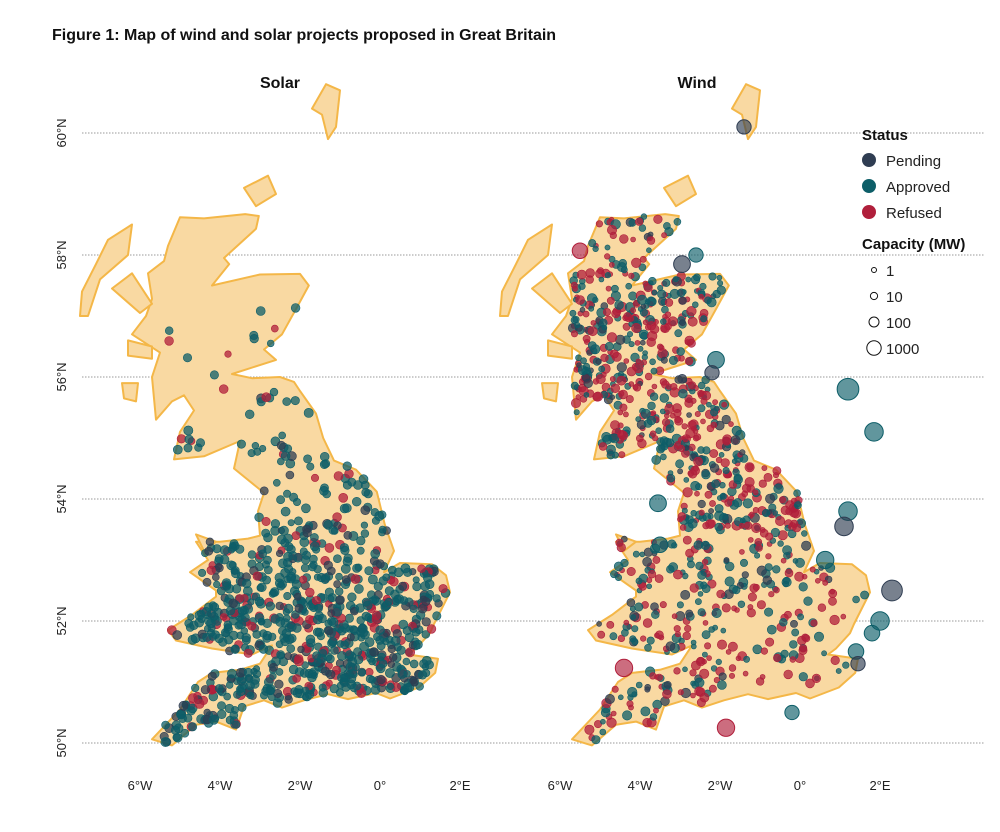  Describe the element at coordinates (61, 742) in the screenshot. I see `y-tick-label: 50°N` at that location.